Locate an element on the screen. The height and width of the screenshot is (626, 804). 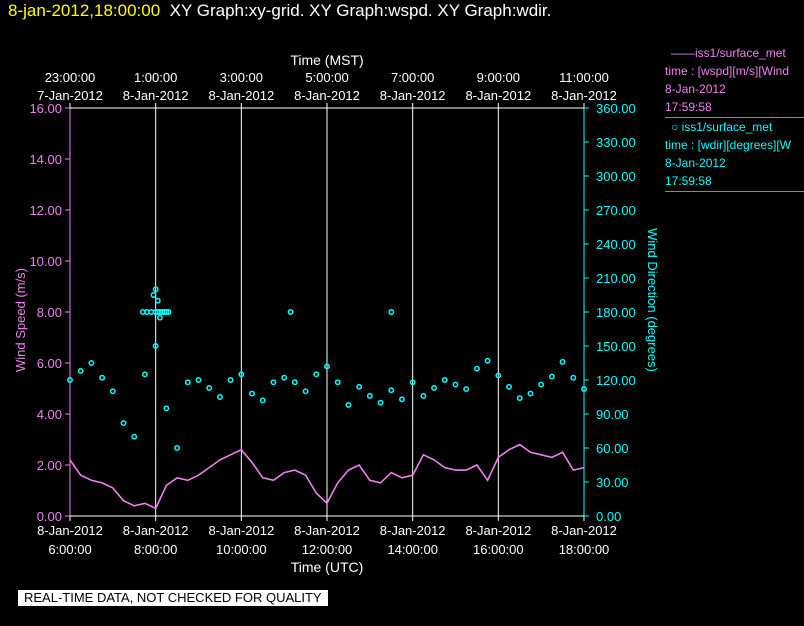
y-right-tick-label: 0.00 is located at coordinates (608, 516).